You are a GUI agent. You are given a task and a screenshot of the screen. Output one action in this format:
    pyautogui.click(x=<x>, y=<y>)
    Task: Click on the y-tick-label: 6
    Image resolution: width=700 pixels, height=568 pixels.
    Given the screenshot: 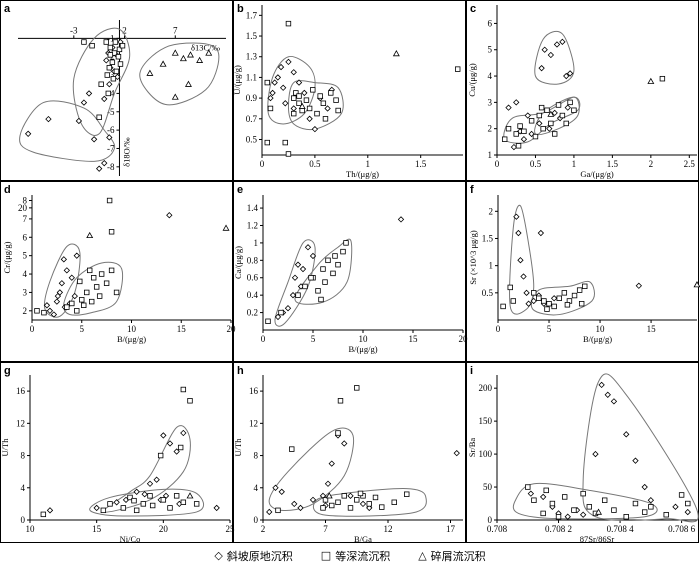 What is the action you would take?
    pyautogui.click(x=25, y=237)
    